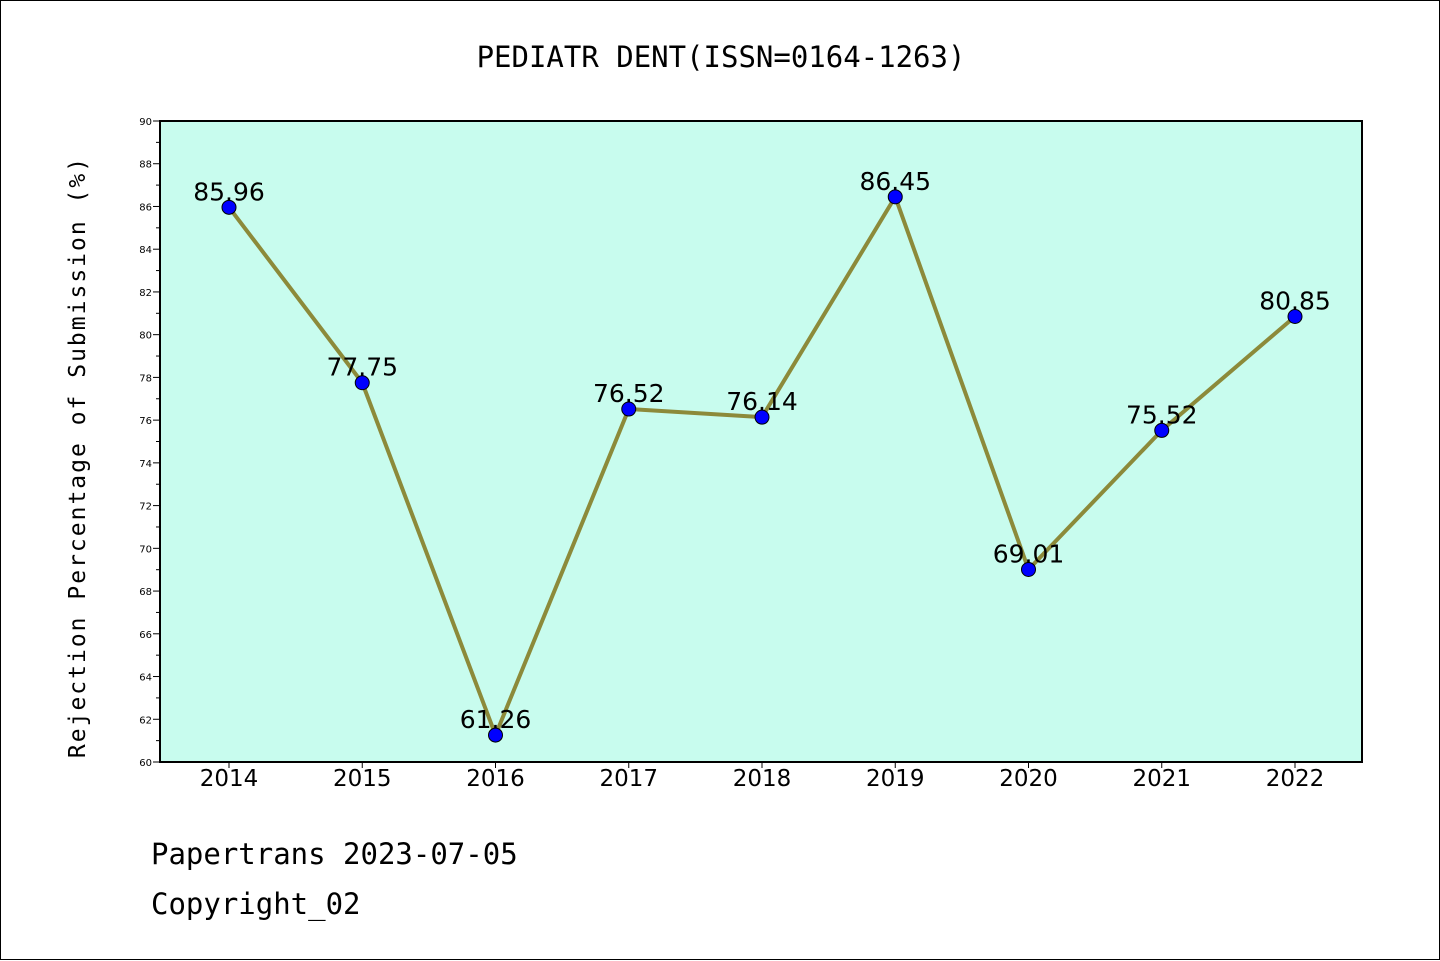 The image size is (1440, 961). What do you see at coordinates (145, 165) in the screenshot?
I see `y-tick-label: 88` at bounding box center [145, 165].